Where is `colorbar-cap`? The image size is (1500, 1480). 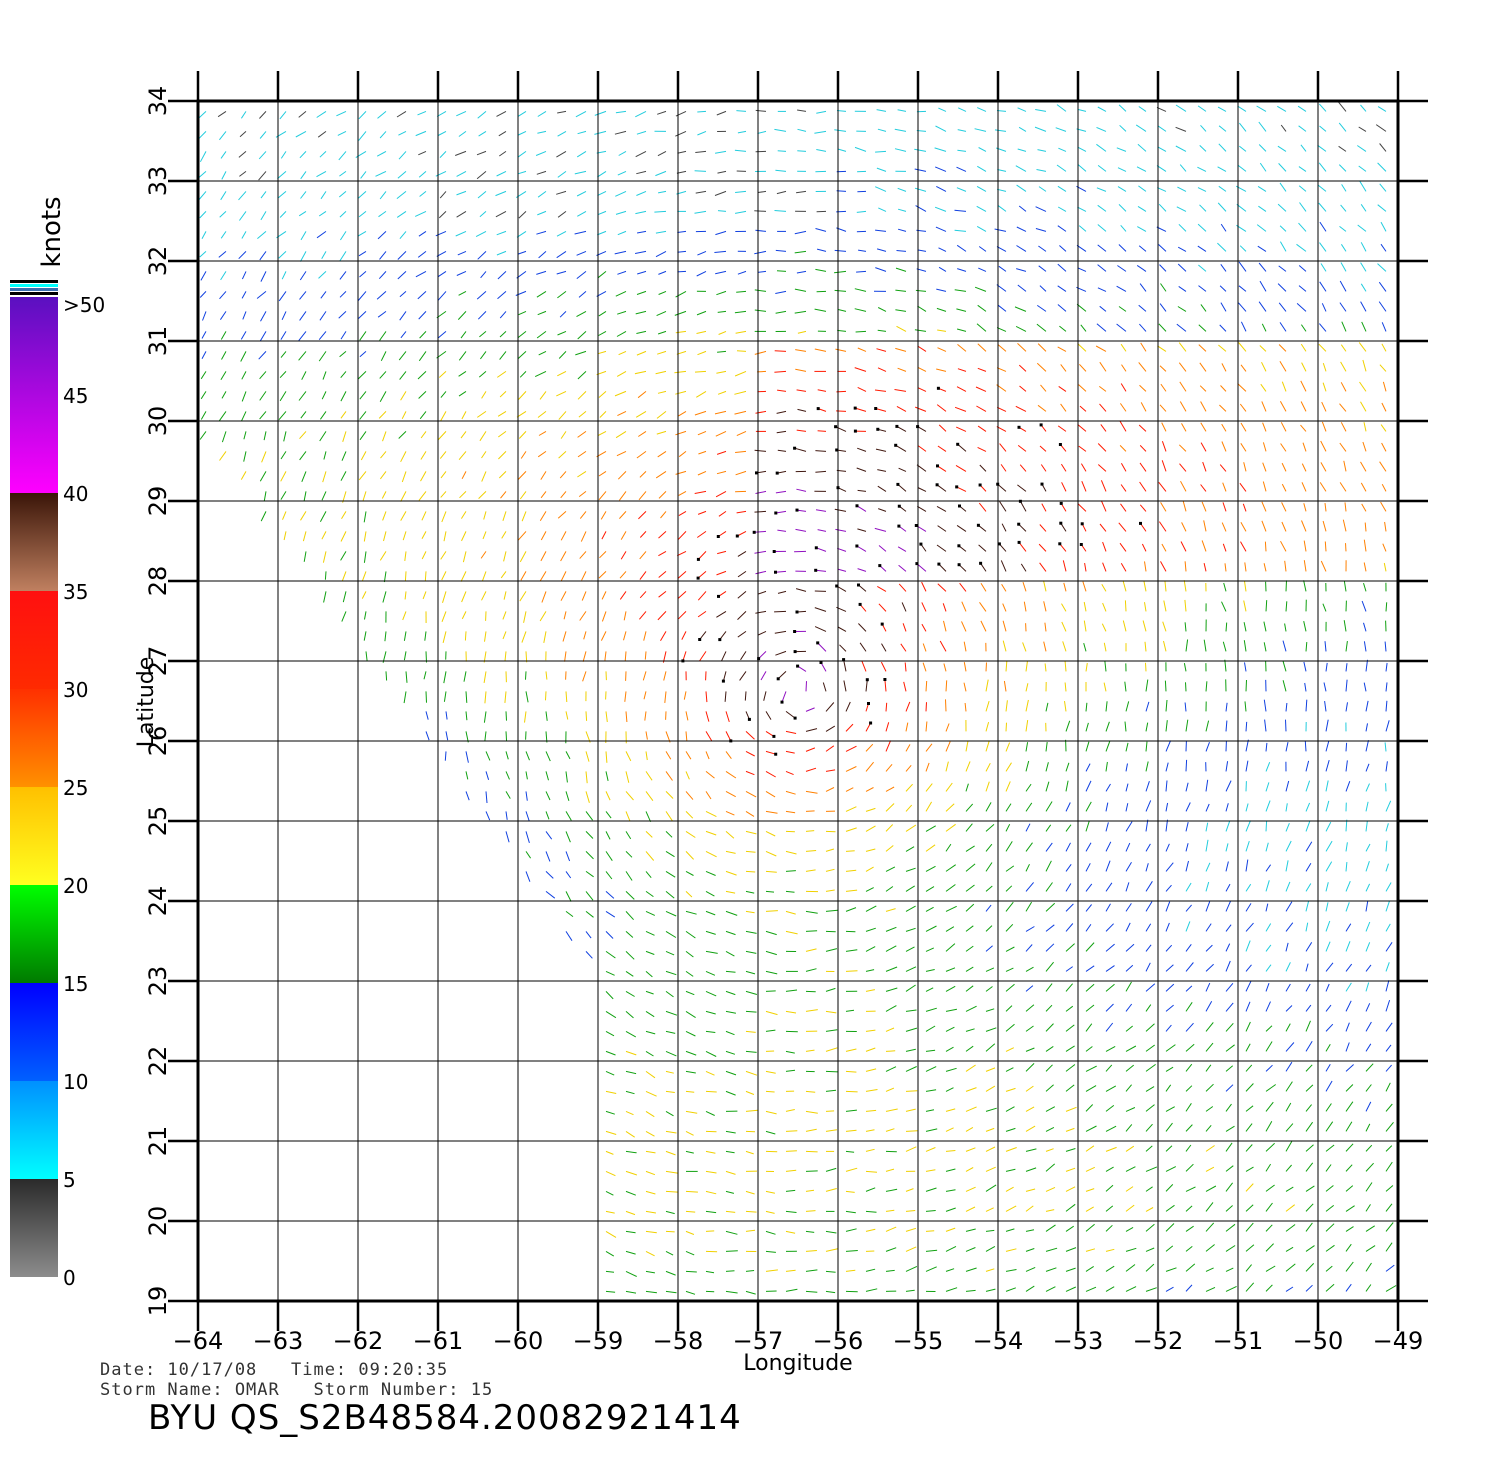 colorbar-cap is located at coordinates (34, 285).